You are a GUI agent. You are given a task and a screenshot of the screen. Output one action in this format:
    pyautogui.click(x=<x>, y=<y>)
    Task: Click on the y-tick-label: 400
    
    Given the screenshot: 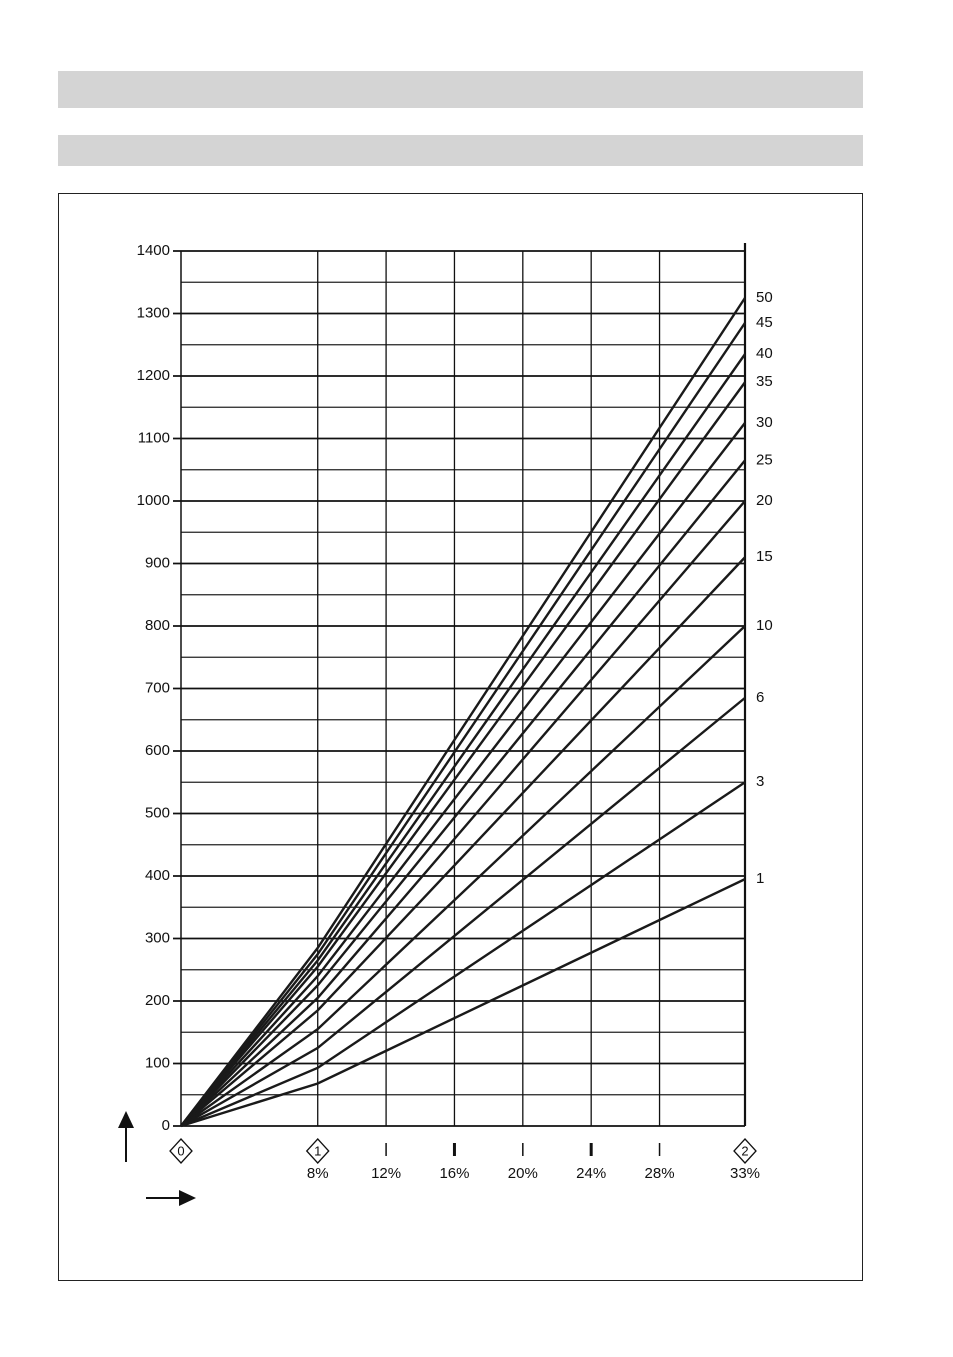 What is the action you would take?
    pyautogui.click(x=157, y=875)
    